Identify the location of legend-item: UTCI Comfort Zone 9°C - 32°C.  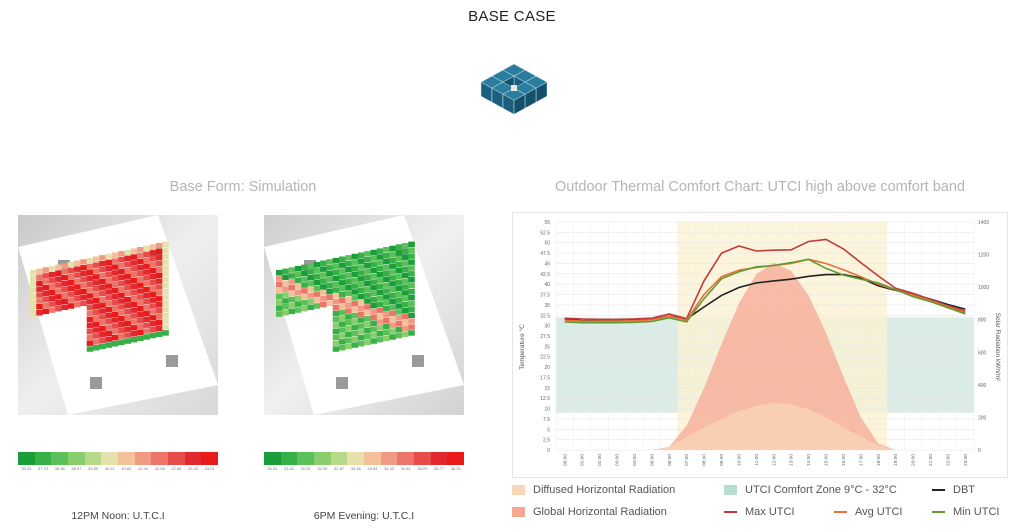
(810, 490).